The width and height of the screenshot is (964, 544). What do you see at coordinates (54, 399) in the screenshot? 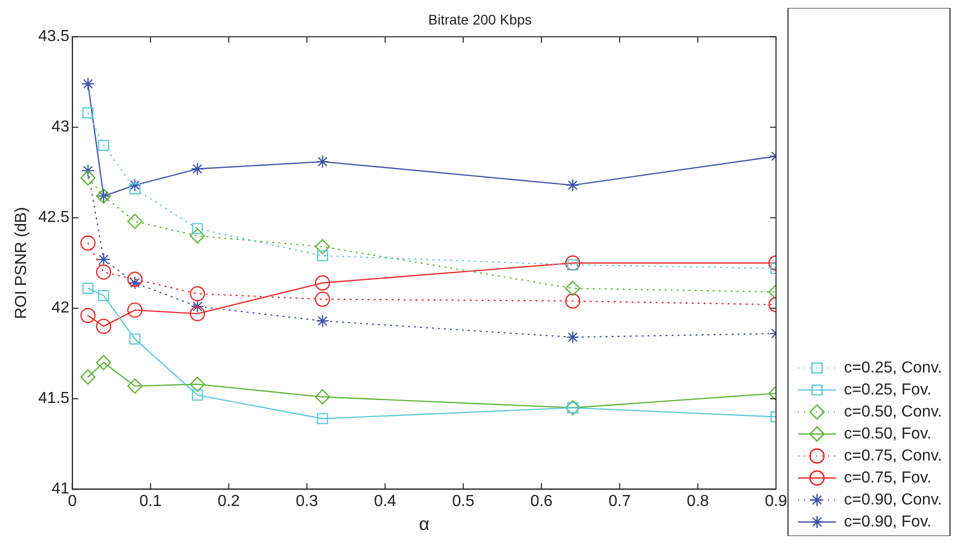
I see `y-tick-label: 41.5` at bounding box center [54, 399].